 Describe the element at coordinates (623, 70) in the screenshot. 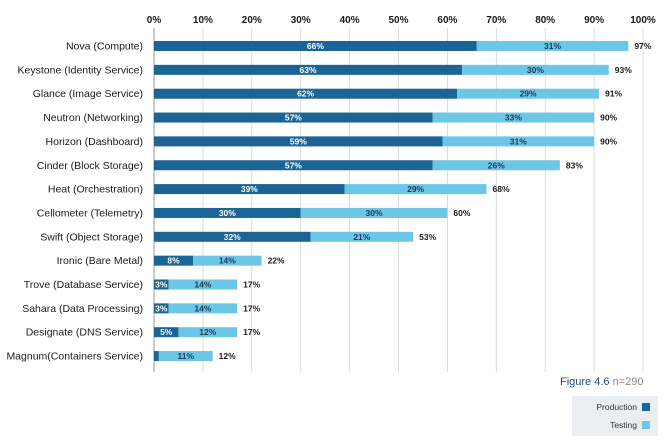

I see `data-label-total: 93%` at that location.